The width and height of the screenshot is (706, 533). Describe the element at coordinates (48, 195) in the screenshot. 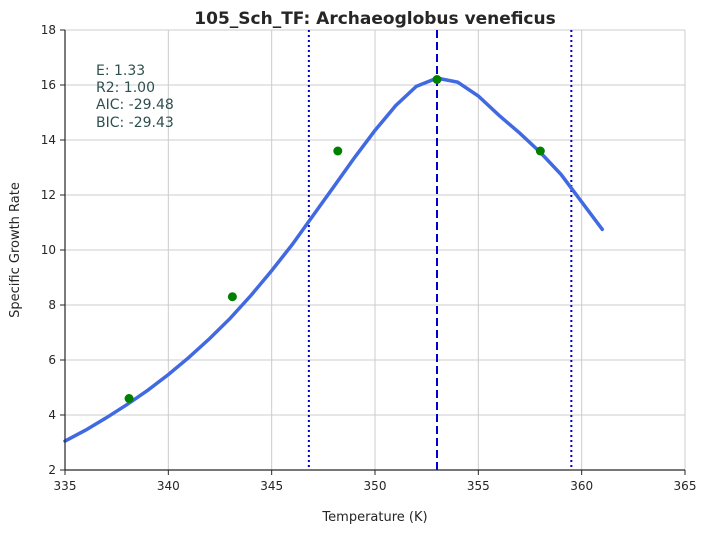

I see `y-tick-label: 12` at that location.